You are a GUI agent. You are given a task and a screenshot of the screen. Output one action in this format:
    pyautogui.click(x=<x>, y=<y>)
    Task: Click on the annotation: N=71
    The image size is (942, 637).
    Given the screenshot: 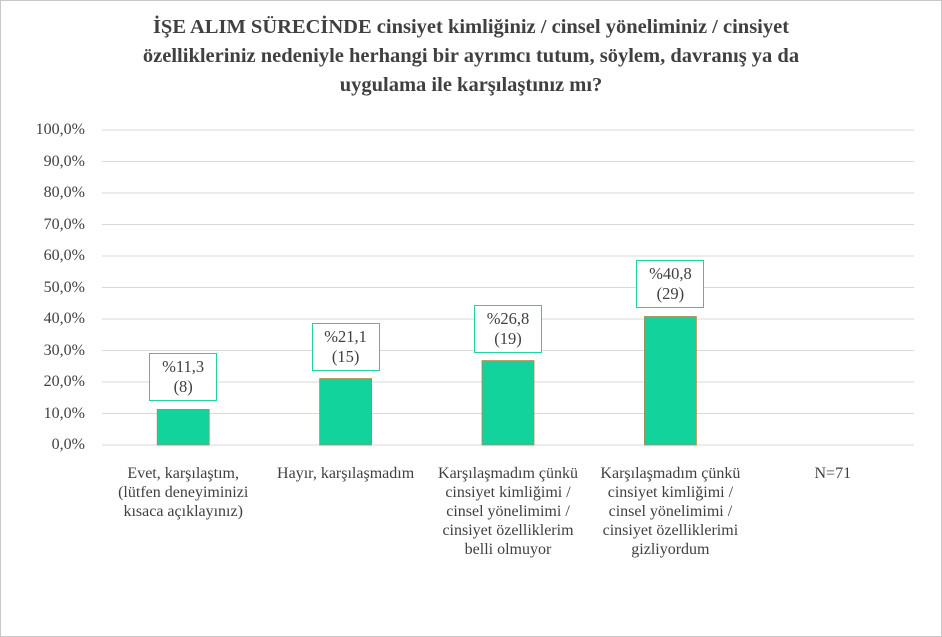 What is the action you would take?
    pyautogui.click(x=833, y=473)
    